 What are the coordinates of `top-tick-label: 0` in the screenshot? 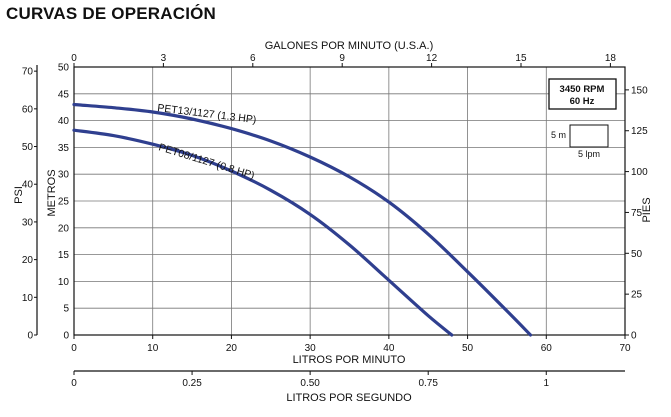 It's located at (74, 58).